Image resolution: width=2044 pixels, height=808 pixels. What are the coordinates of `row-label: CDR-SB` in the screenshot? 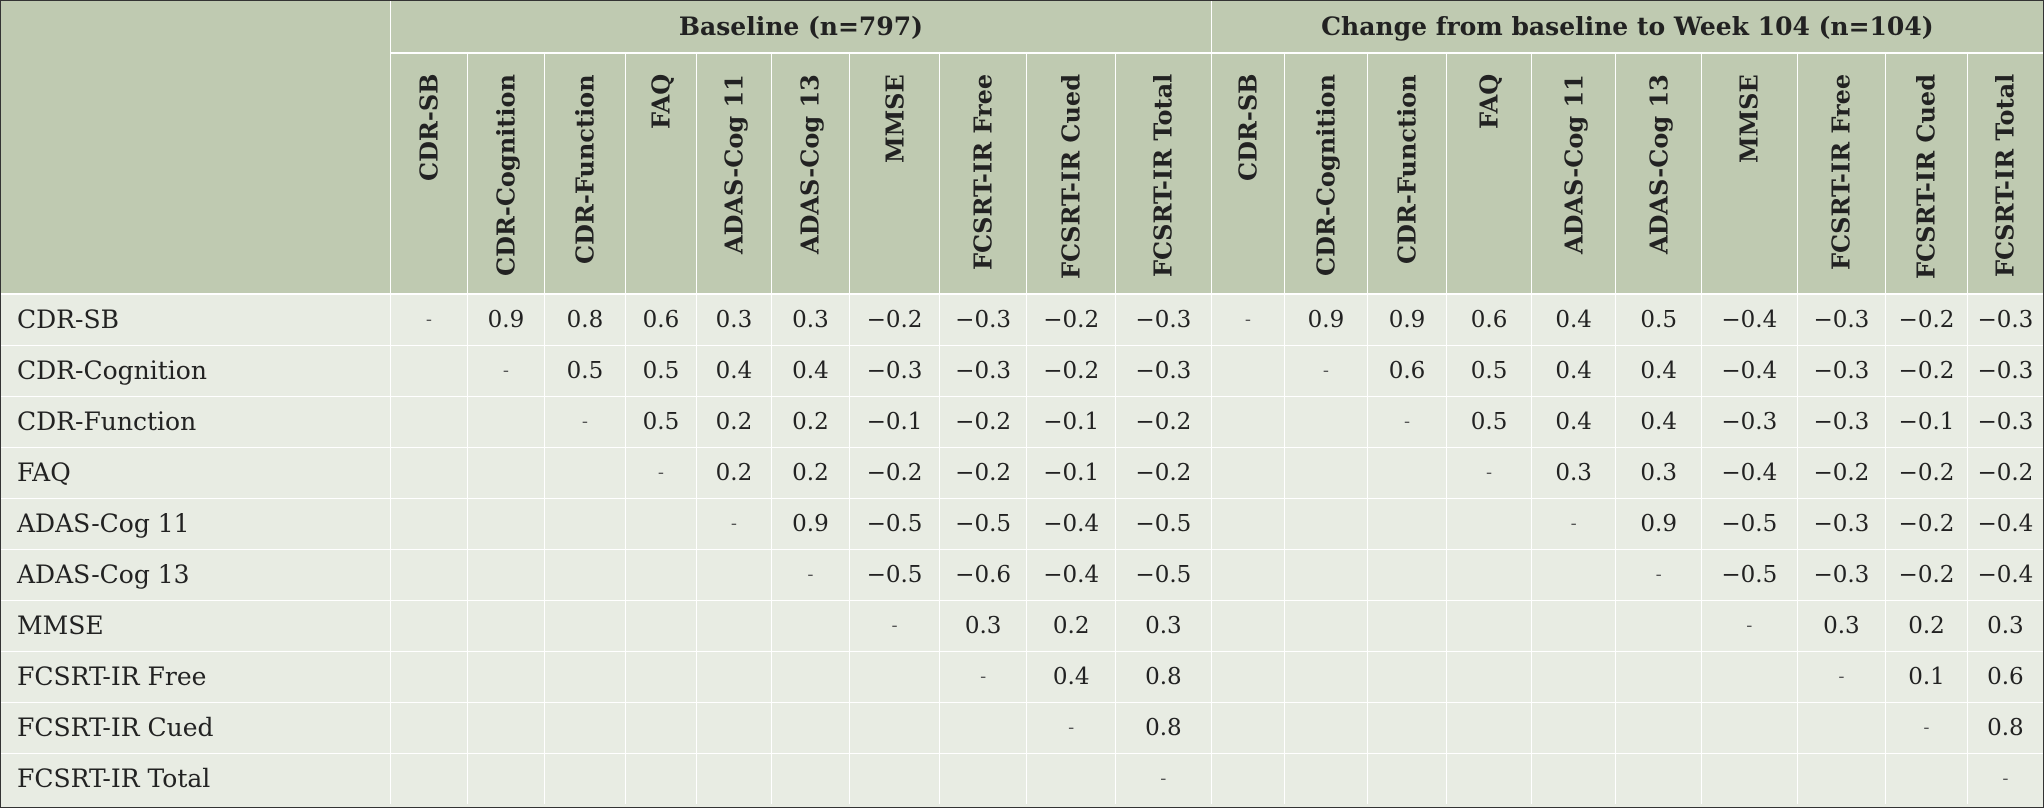 It's located at (196, 319).